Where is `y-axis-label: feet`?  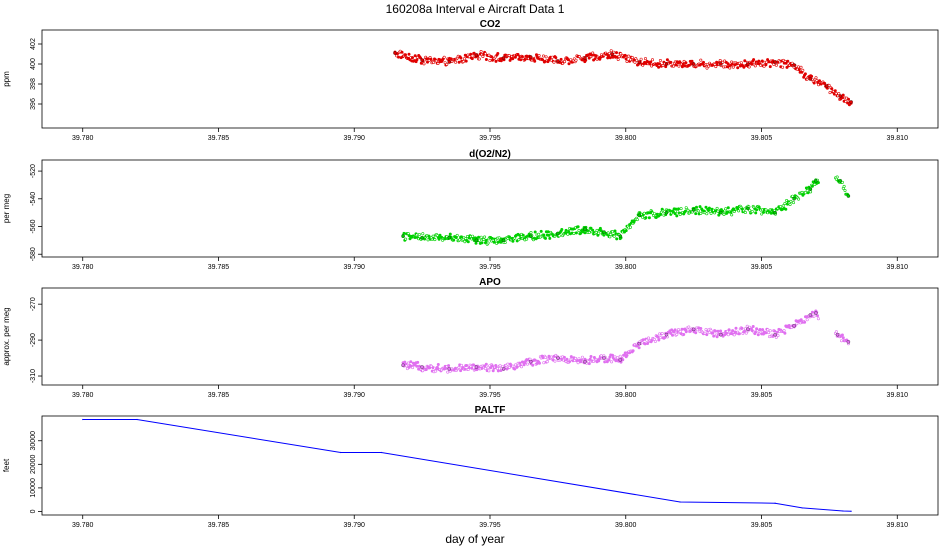
y-axis-label: feet is located at coordinates (6, 465).